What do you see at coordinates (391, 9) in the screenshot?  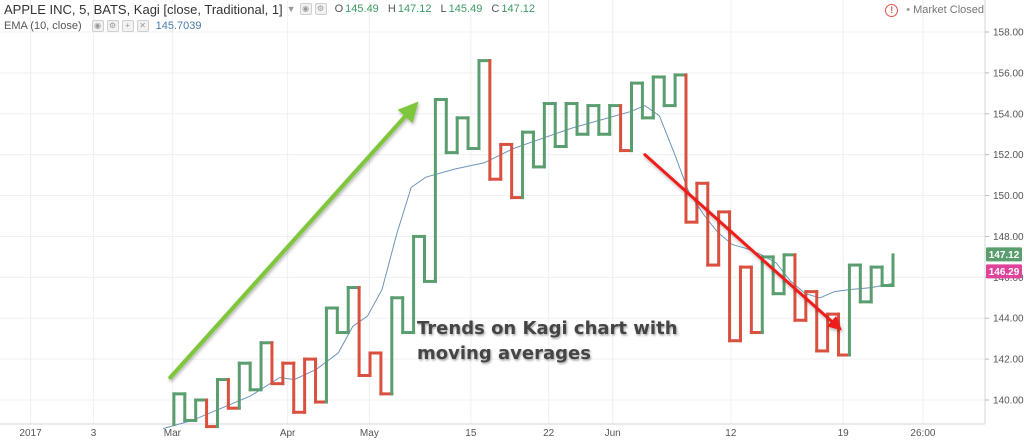 I see `high-label: H` at bounding box center [391, 9].